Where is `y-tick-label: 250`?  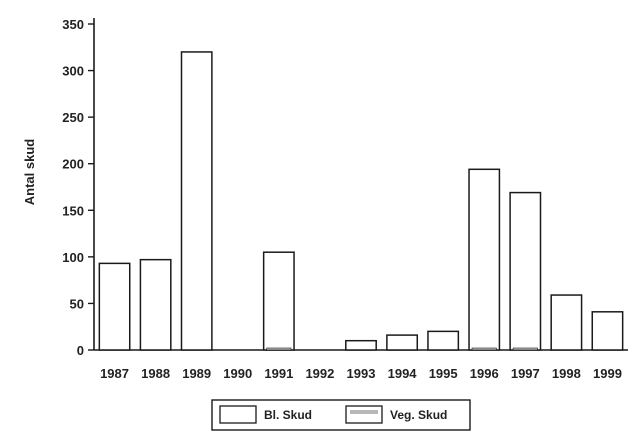 y-tick-label: 250 is located at coordinates (73, 117).